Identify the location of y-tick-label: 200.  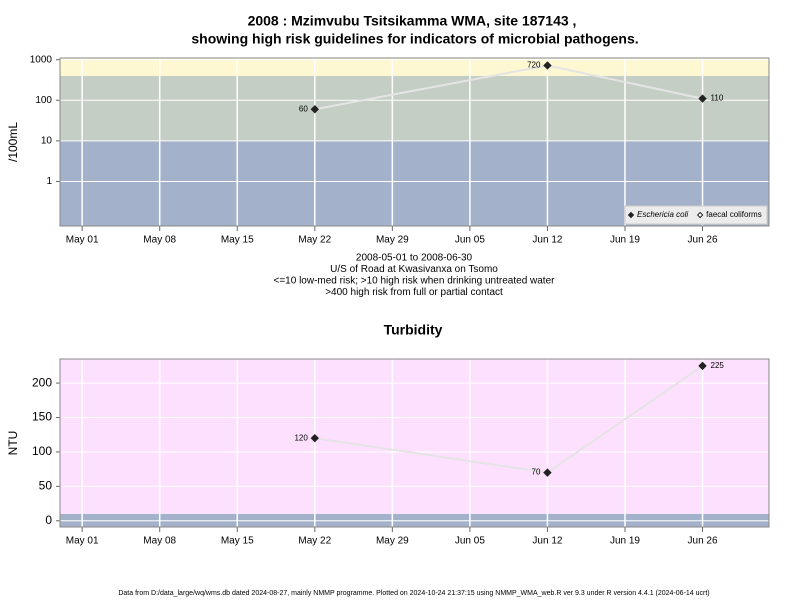
(42, 382).